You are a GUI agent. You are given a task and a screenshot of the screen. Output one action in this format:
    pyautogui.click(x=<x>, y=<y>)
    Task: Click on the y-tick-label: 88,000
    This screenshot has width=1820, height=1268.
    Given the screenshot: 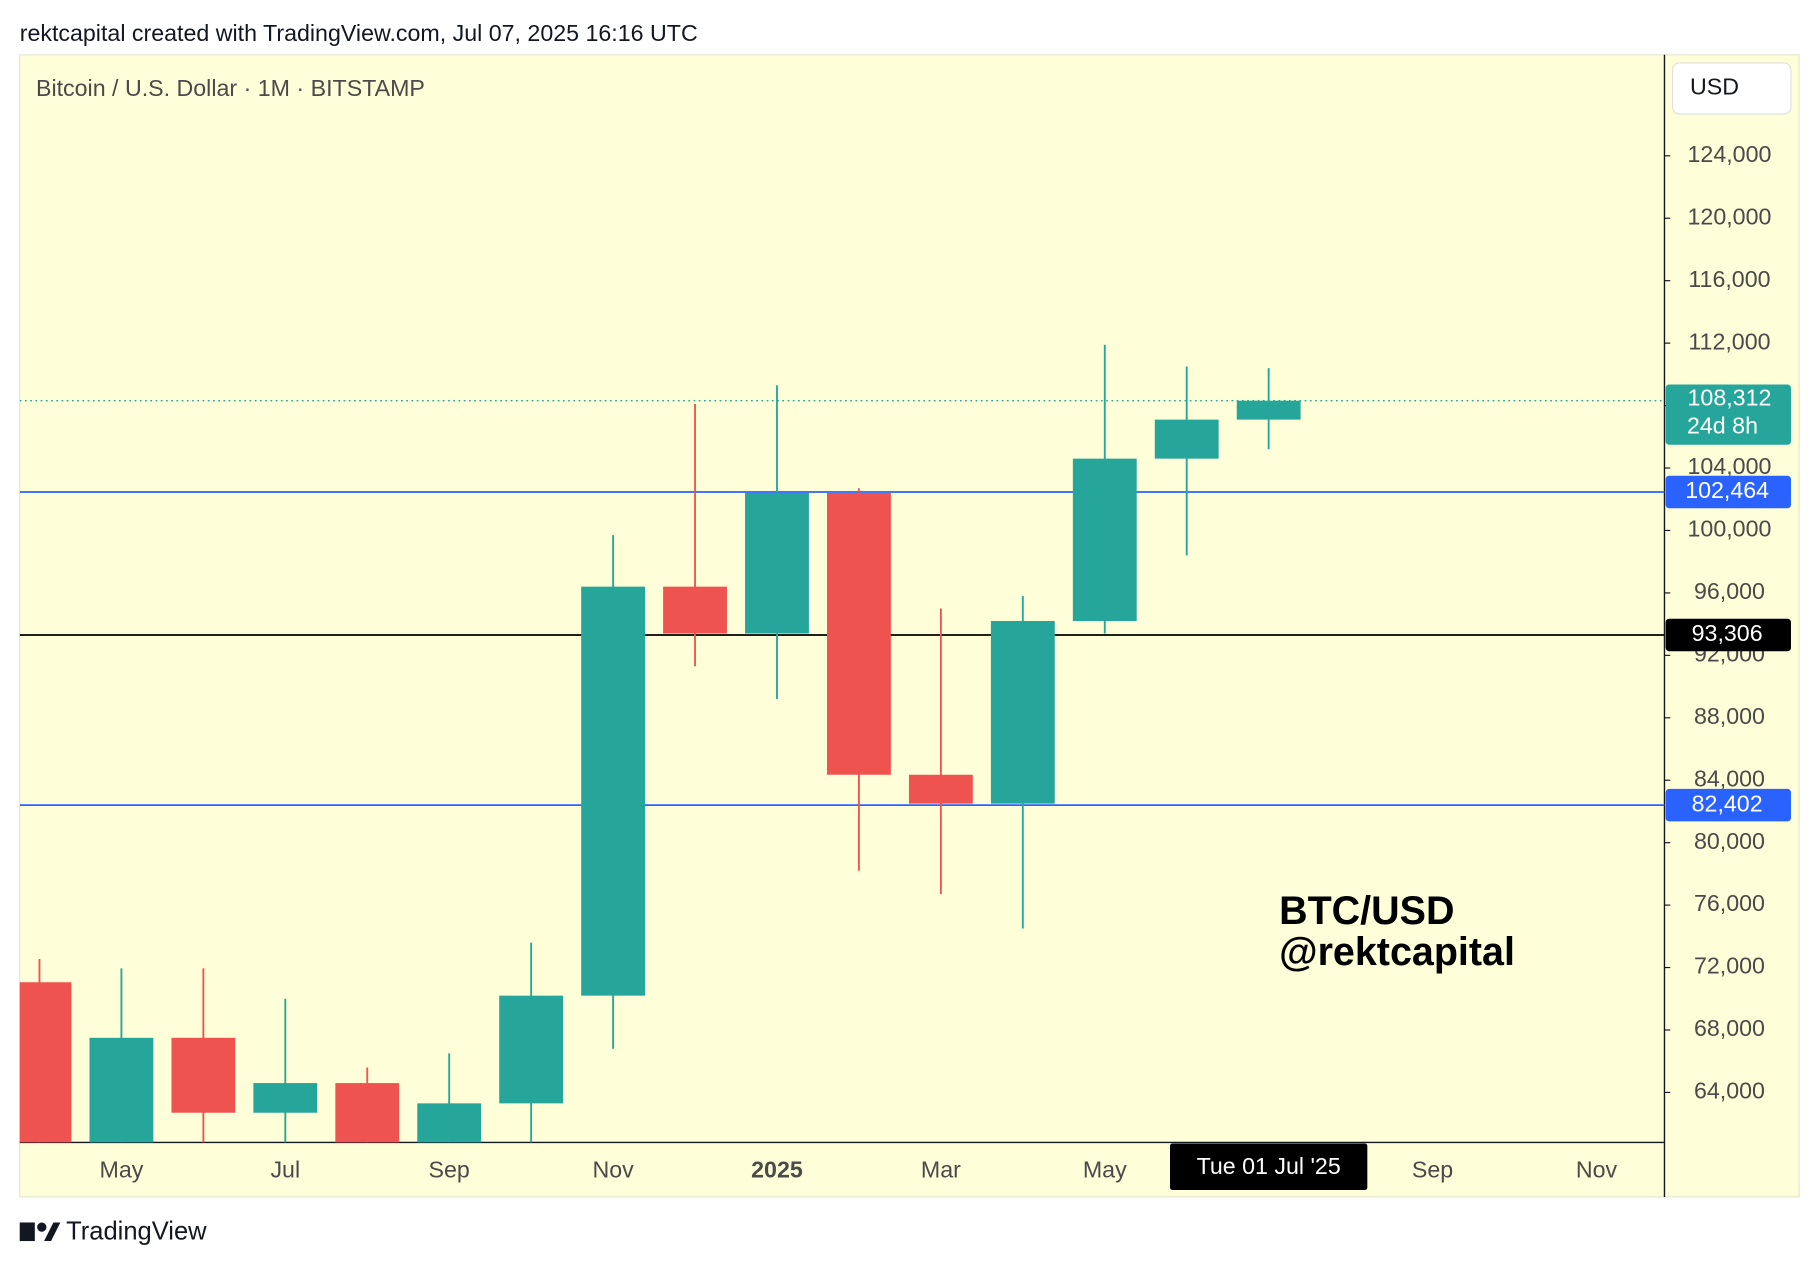 What is the action you would take?
    pyautogui.click(x=1729, y=716)
    